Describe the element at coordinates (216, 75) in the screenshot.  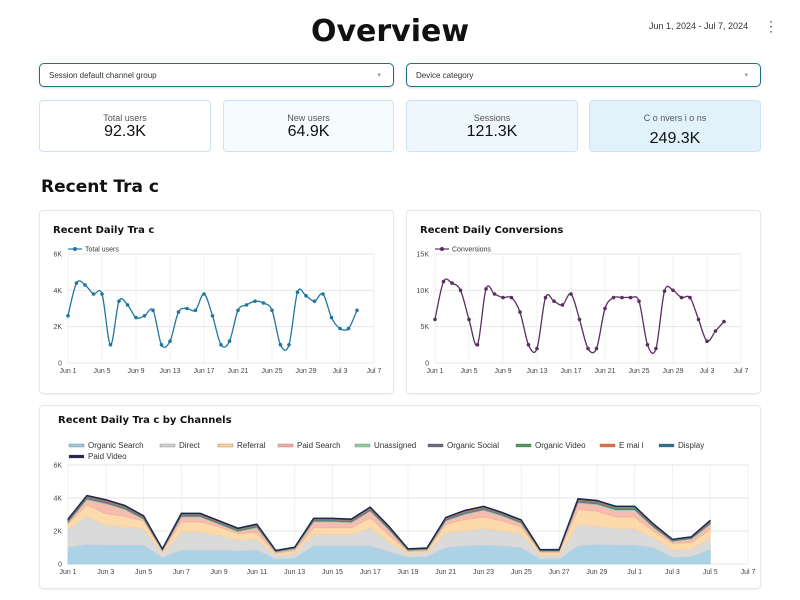
I see `channel-group-dropdown: Session default channel group ▾` at that location.